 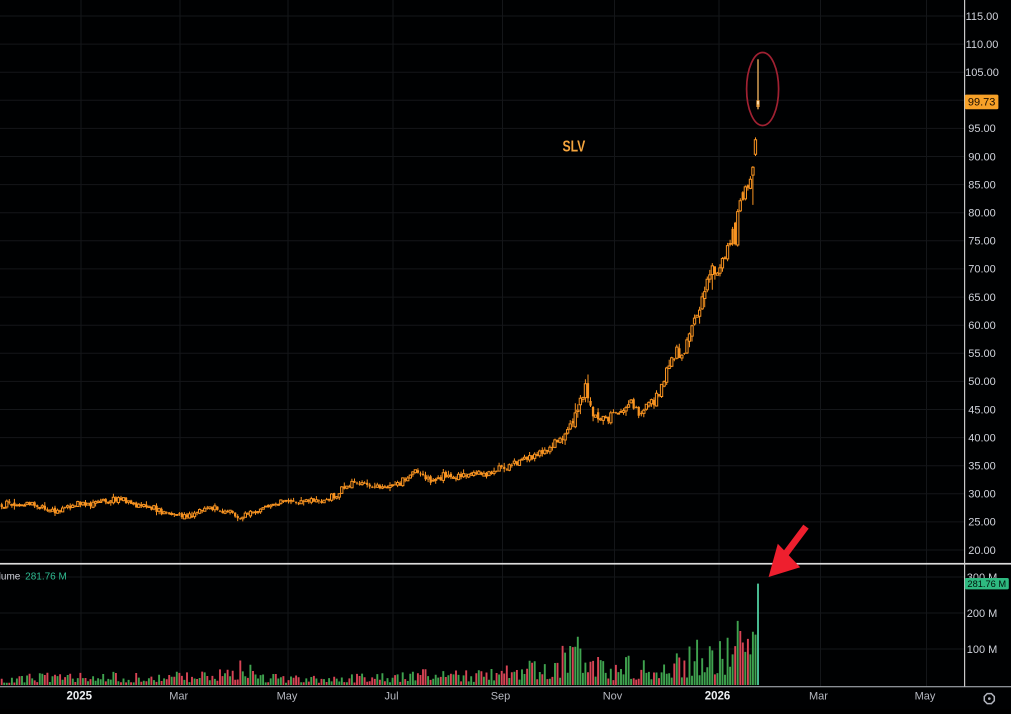 What do you see at coordinates (982, 185) in the screenshot?
I see `svg-text: 85.00` at bounding box center [982, 185].